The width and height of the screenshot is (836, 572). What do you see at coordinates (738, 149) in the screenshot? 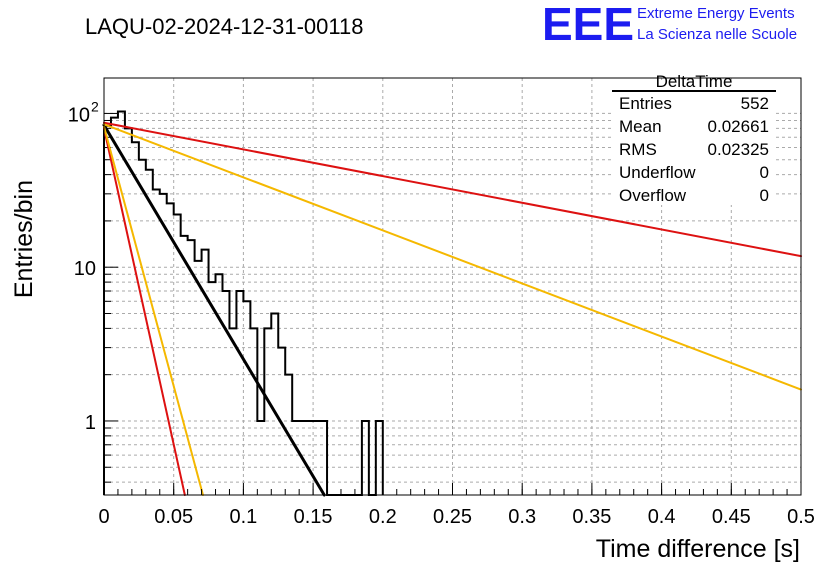
I see `stats-value-rms: 0.02325` at bounding box center [738, 149].